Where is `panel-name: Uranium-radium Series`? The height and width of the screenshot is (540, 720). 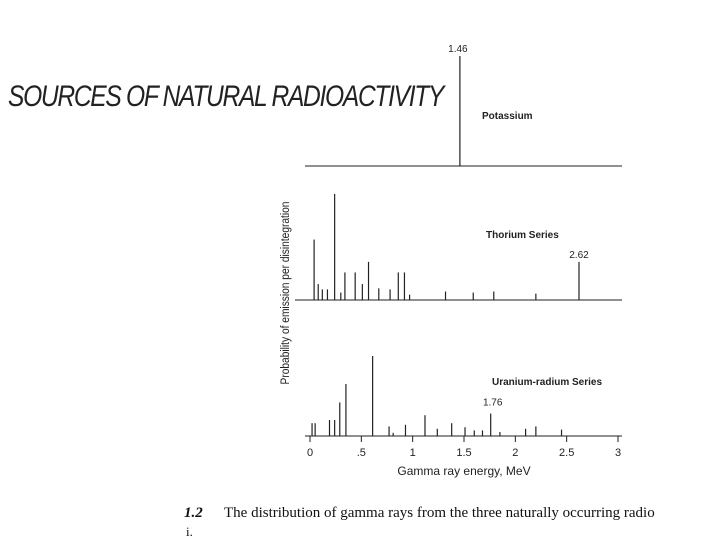
panel-name: Uranium-radium Series is located at coordinates (547, 382).